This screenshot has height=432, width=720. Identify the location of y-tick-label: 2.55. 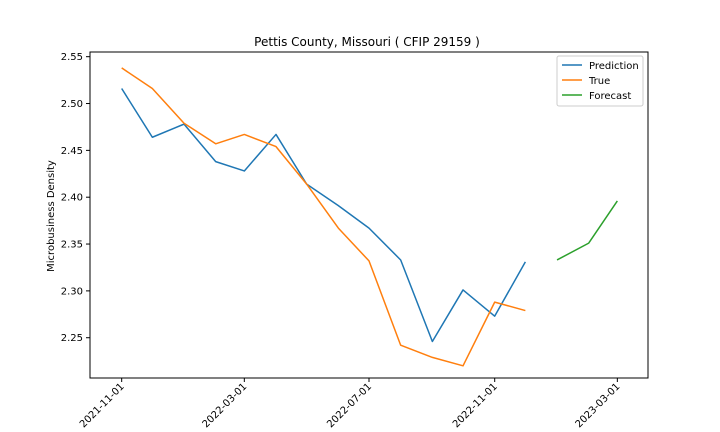
(72, 57).